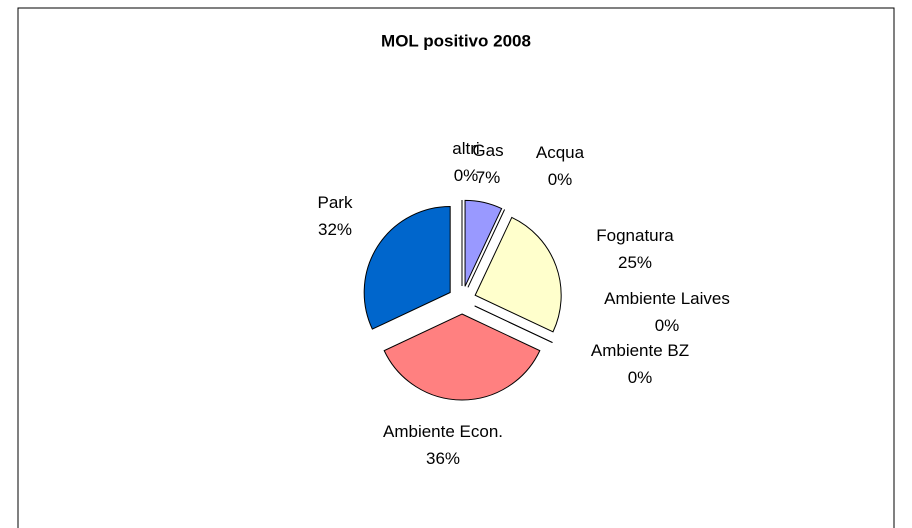 The width and height of the screenshot is (912, 528). Describe the element at coordinates (635, 262) in the screenshot. I see `slice-percent: 25%` at that location.